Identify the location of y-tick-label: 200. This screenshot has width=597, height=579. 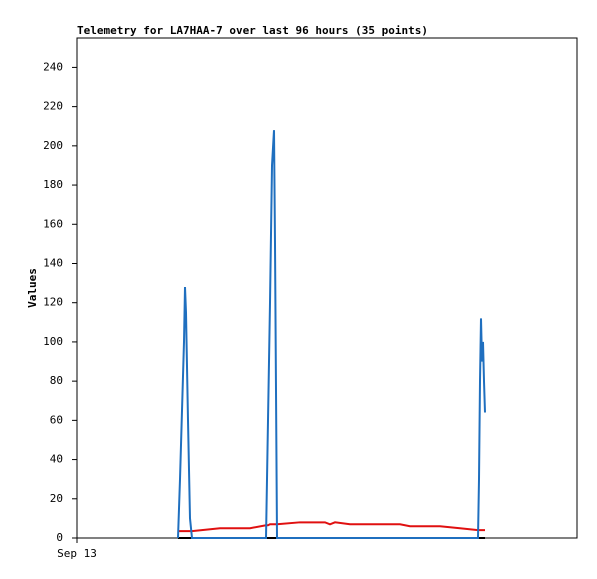
(53, 145).